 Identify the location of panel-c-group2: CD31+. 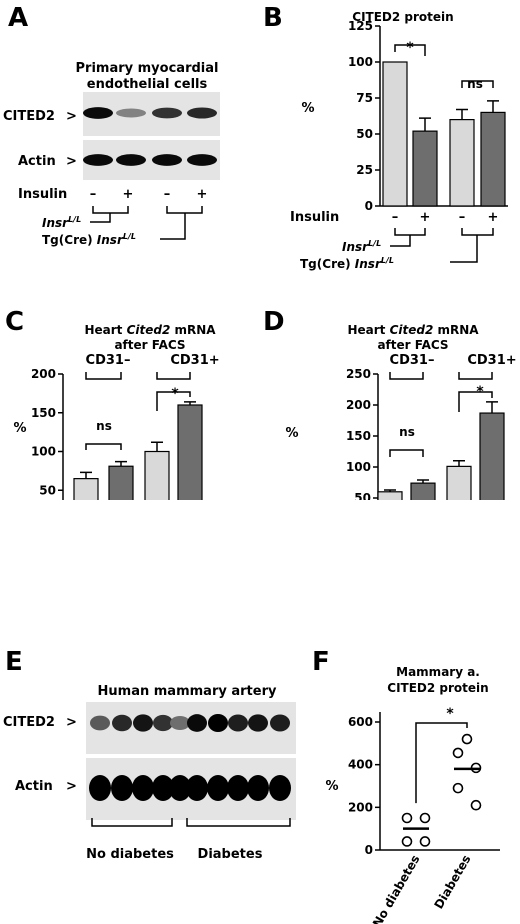
(194, 360).